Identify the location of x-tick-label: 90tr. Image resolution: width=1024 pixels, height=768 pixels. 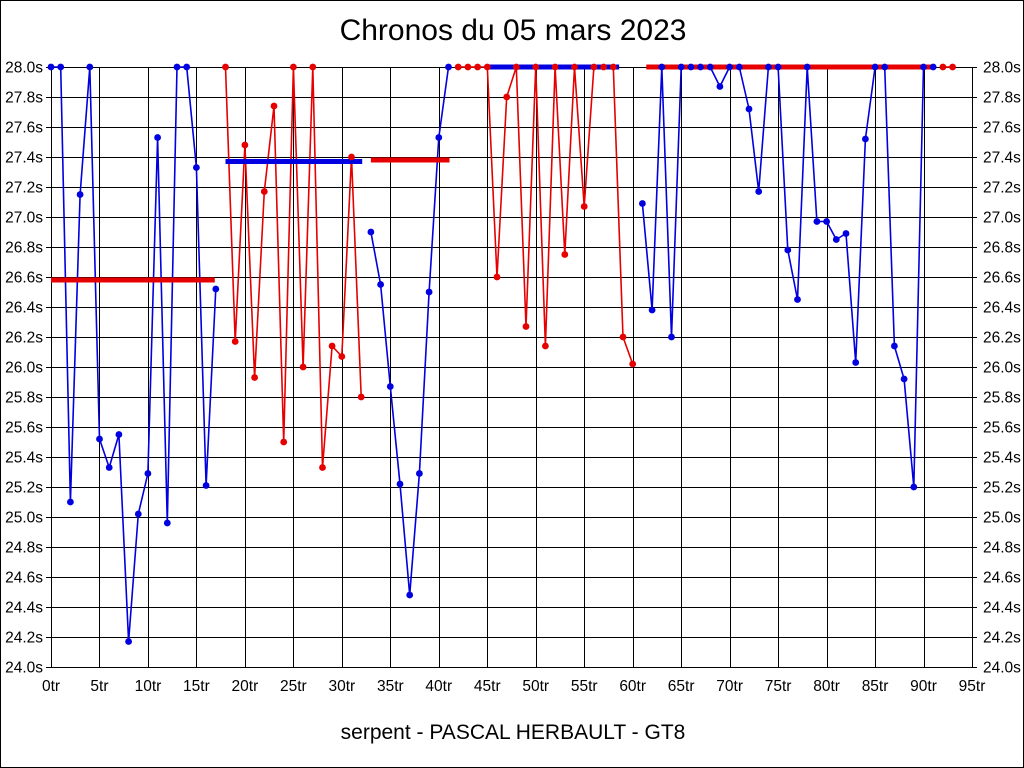
(923, 686).